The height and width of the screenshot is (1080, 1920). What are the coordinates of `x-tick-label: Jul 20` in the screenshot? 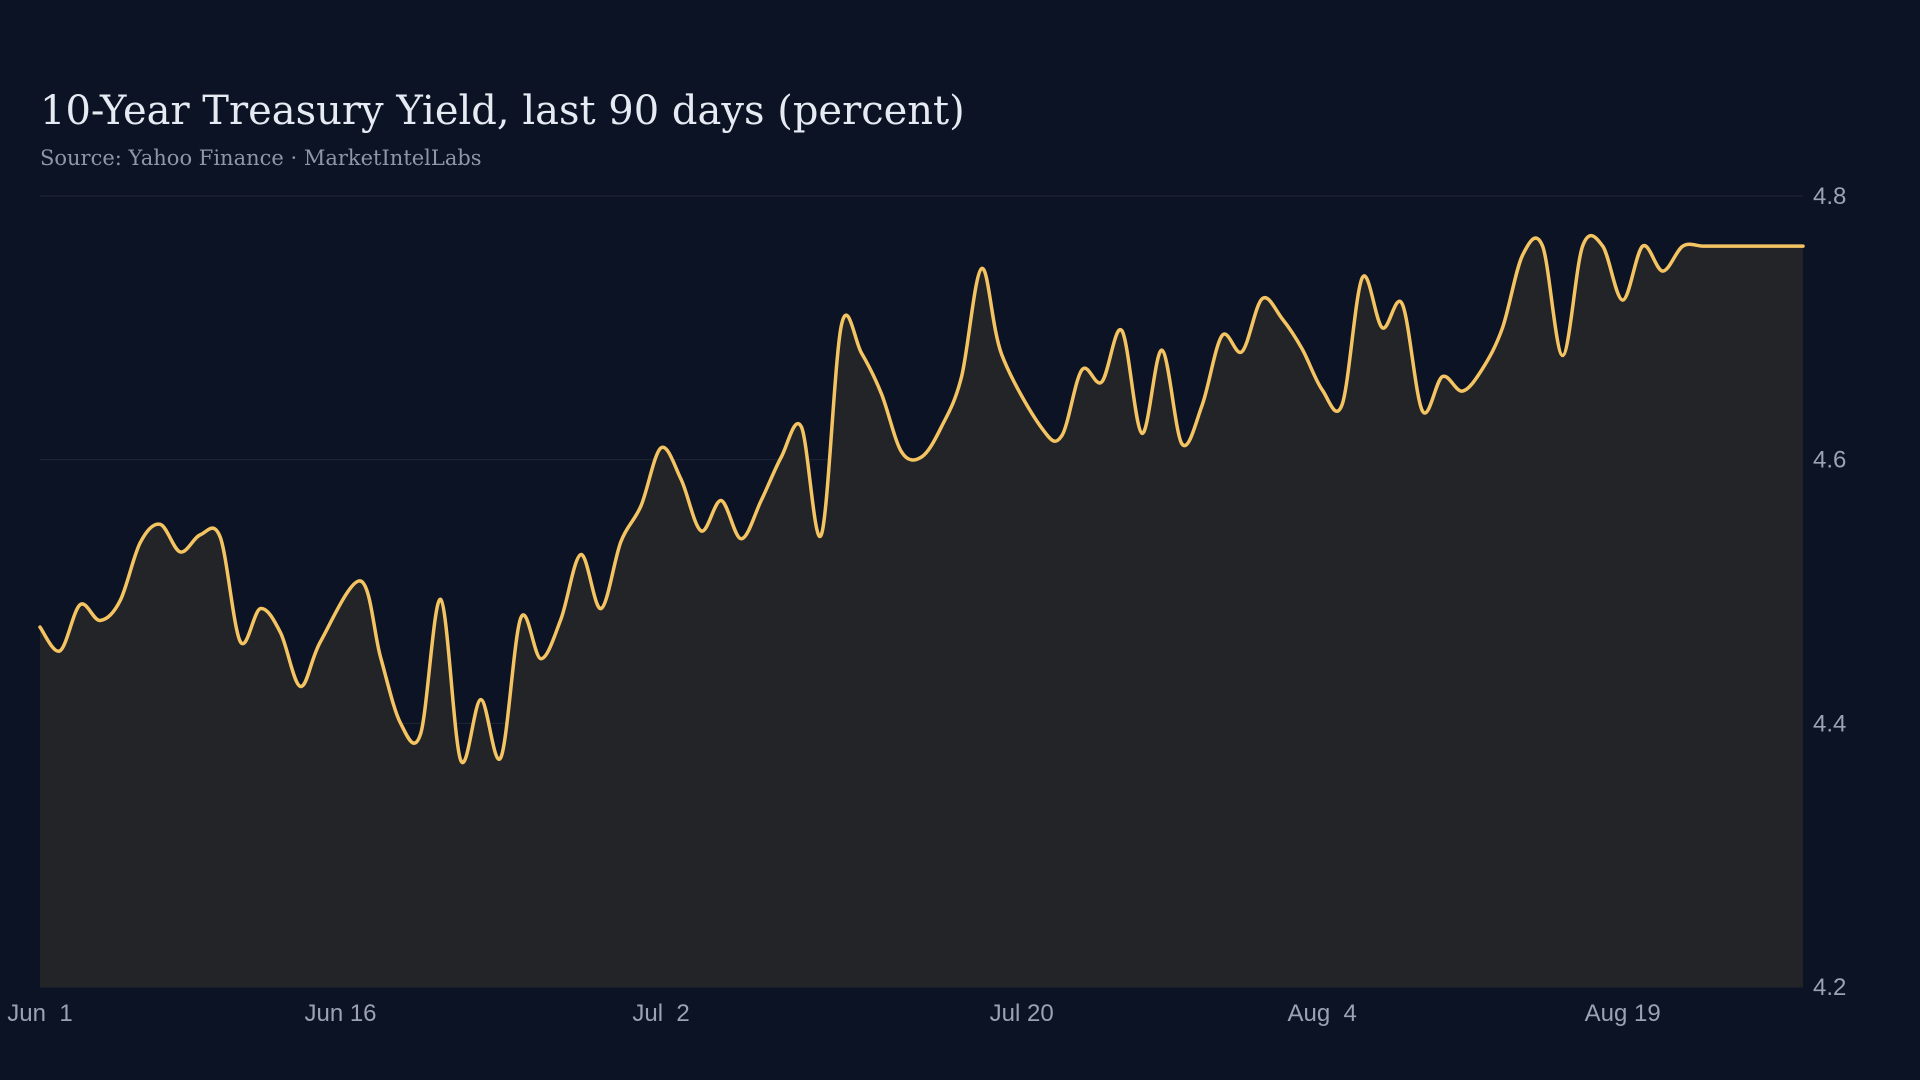 It's located at (1022, 1013).